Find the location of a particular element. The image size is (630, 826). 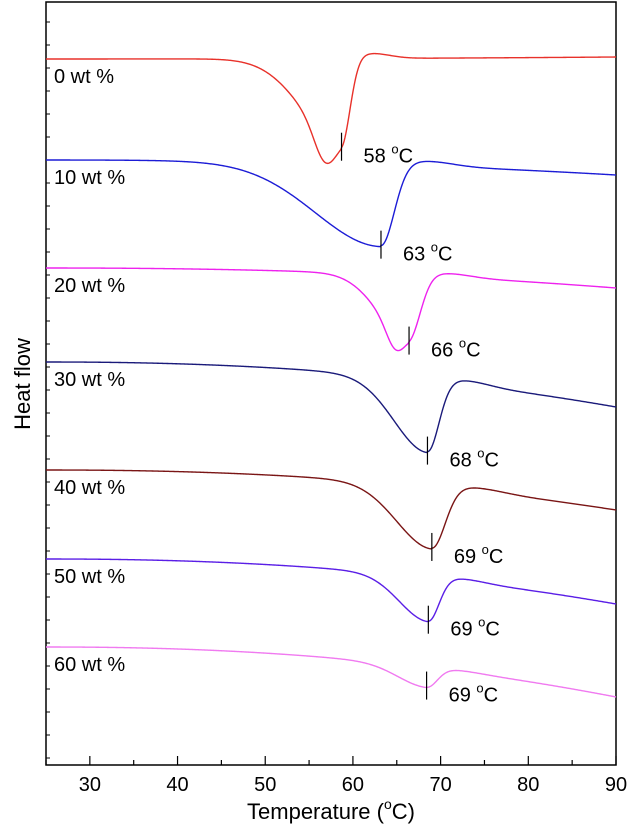

peak-value: 66 is located at coordinates (445, 351).